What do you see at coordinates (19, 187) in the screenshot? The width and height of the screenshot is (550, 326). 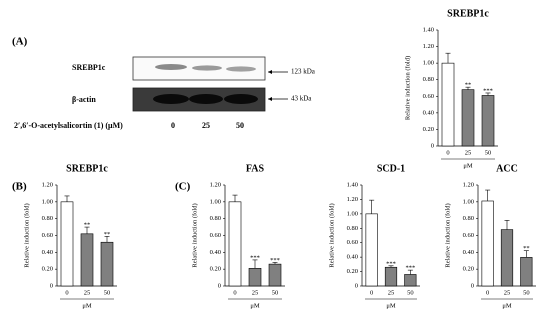 I see `panel-label: (B)` at bounding box center [19, 187].